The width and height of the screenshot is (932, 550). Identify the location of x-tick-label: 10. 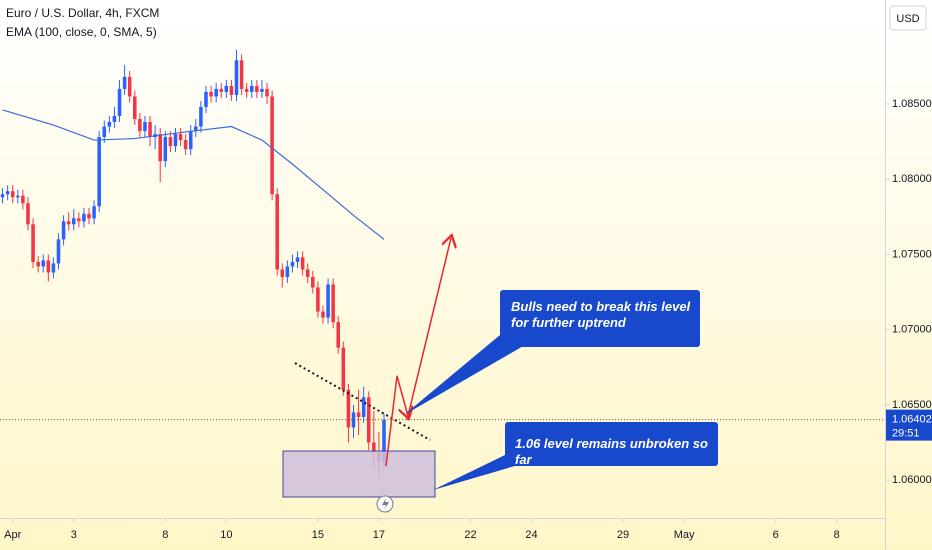
(226, 535).